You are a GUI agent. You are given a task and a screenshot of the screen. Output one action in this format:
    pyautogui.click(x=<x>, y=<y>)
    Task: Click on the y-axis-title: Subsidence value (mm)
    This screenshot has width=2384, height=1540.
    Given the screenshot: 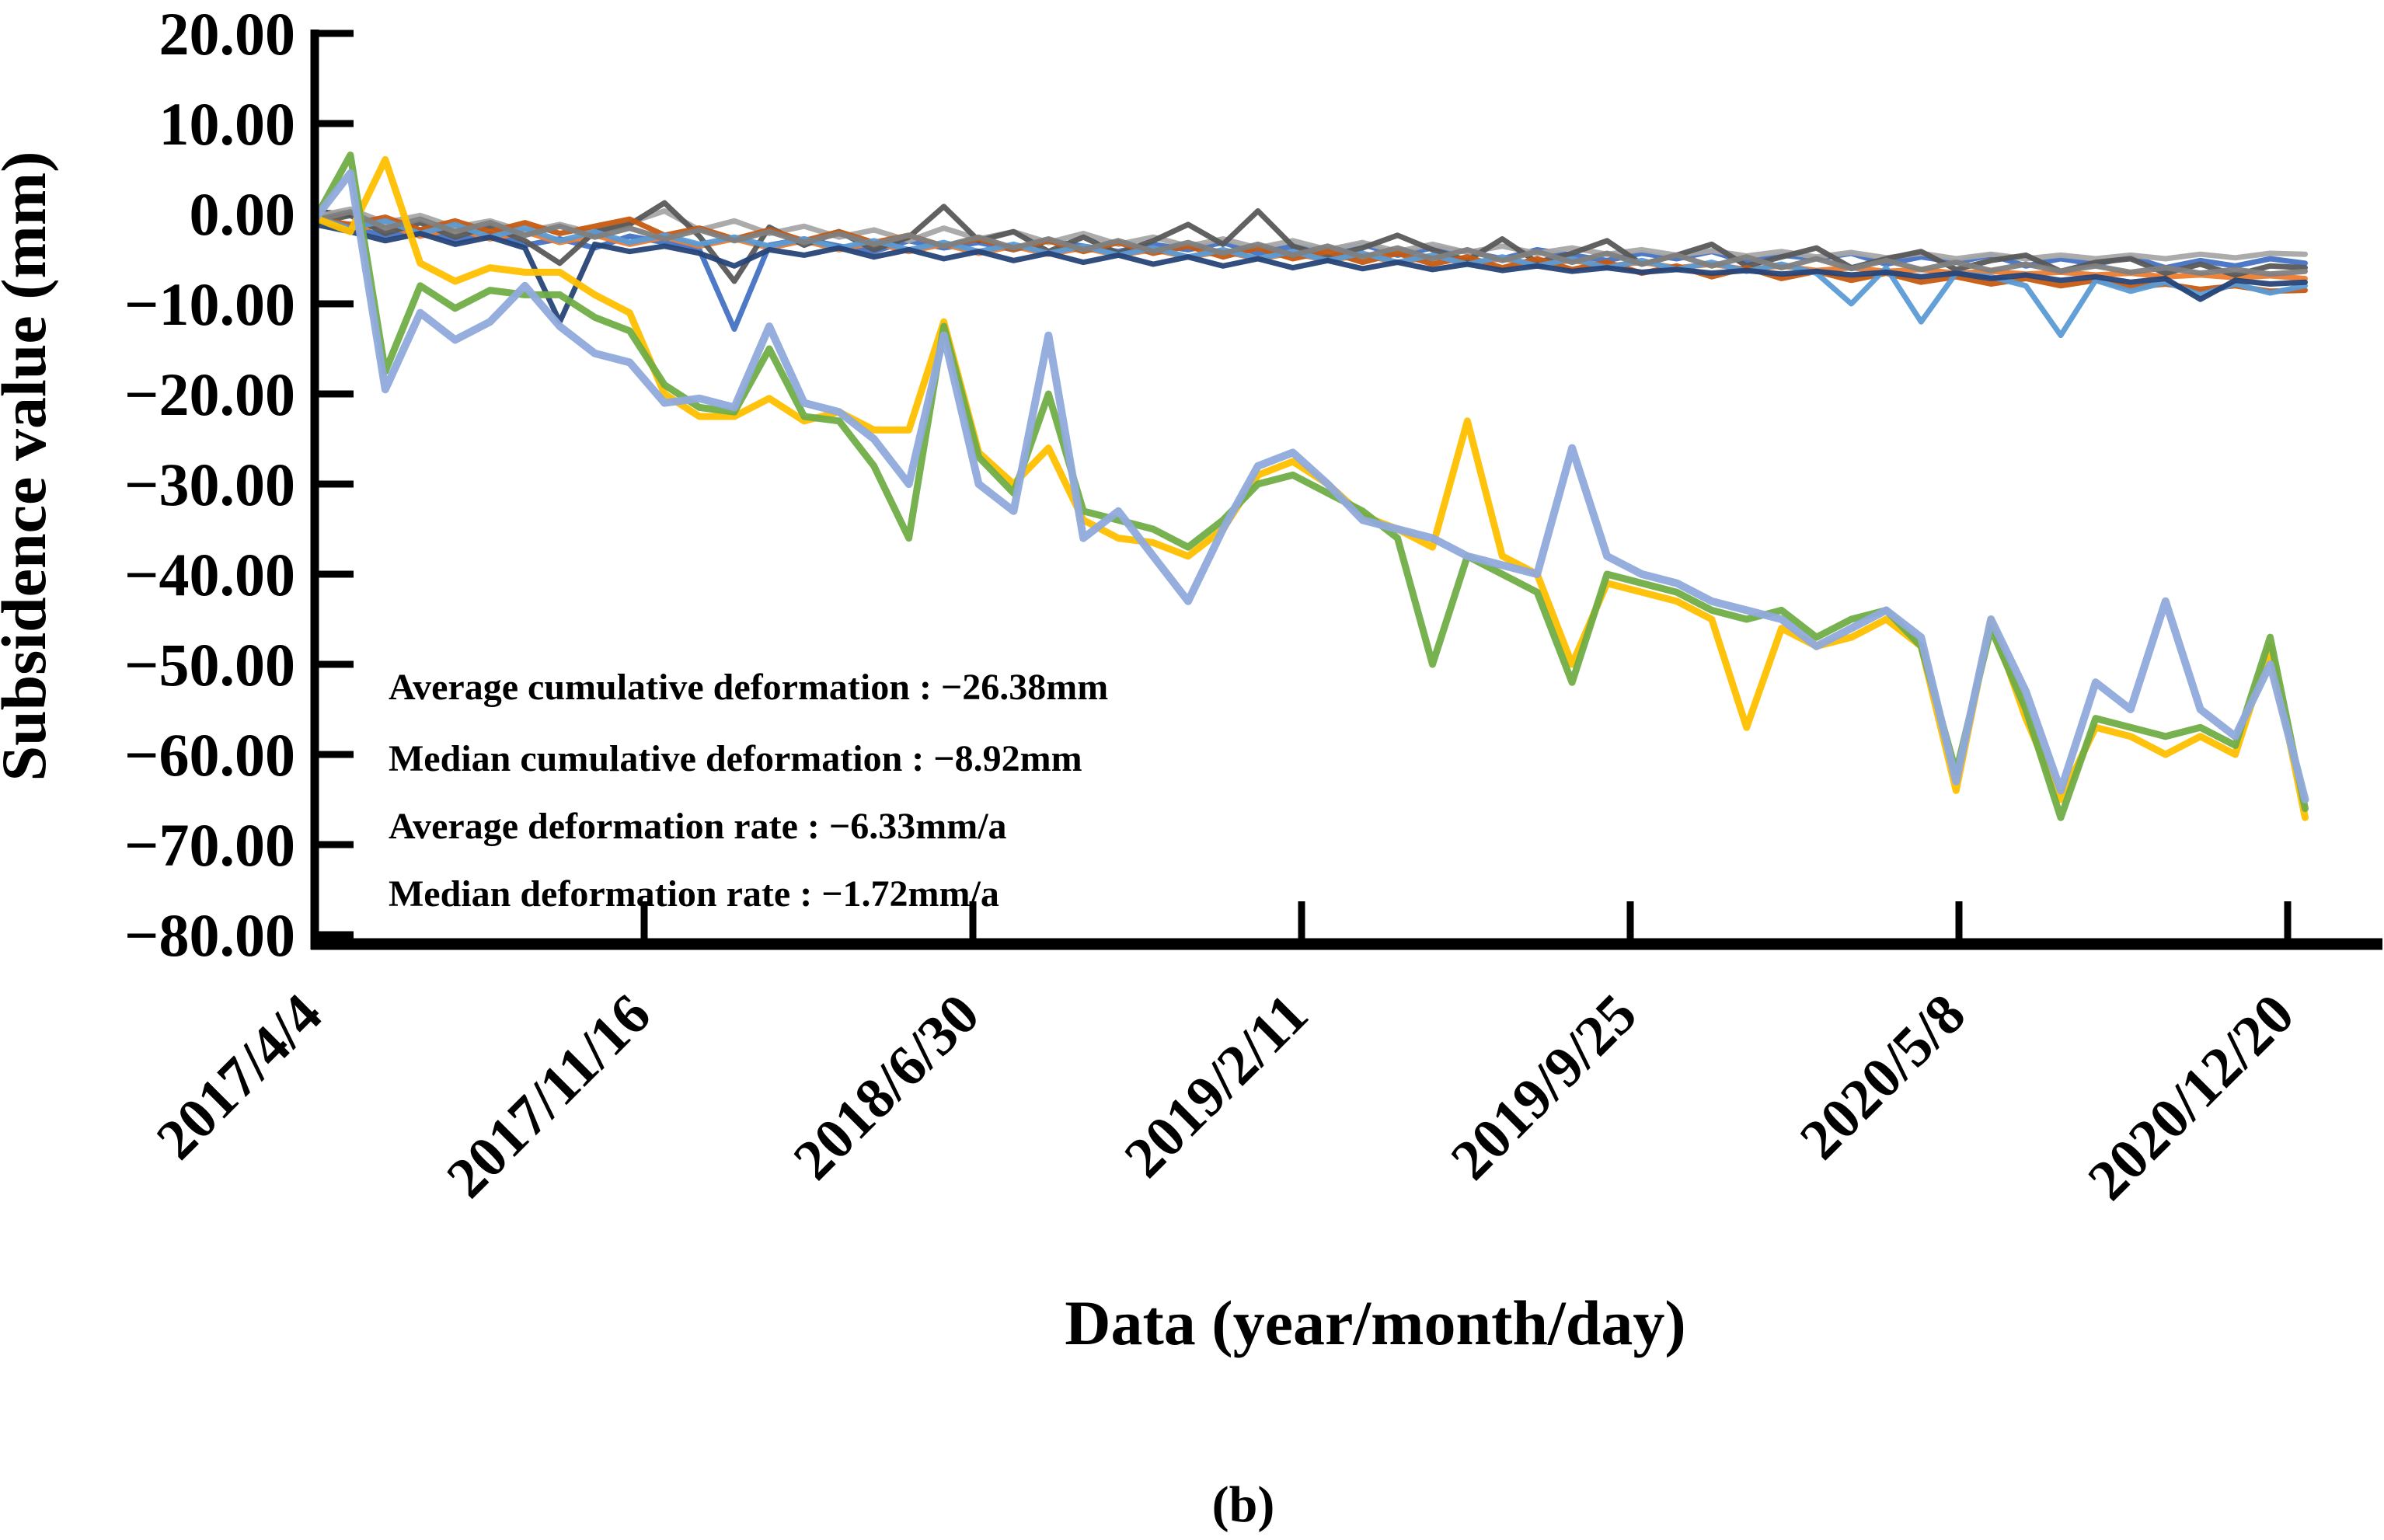 What is the action you would take?
    pyautogui.click(x=29, y=467)
    